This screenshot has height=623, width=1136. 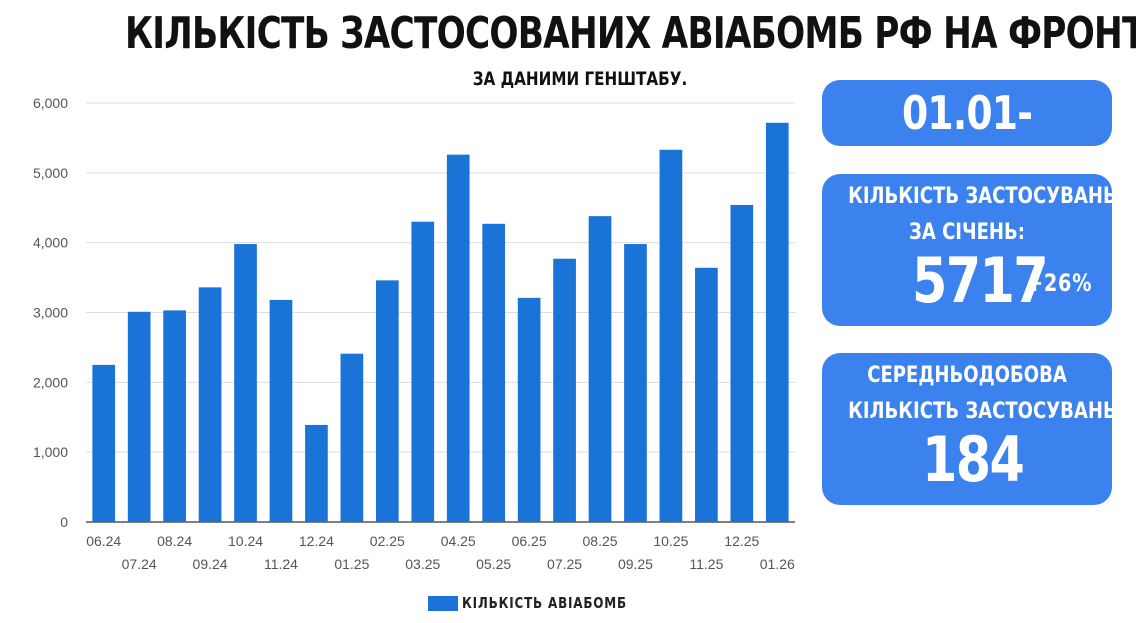 I want to click on monthly-count-label-1: КІЛЬКІСТЬ ЗАСТОСУВАНЬ, so click(x=980, y=196).